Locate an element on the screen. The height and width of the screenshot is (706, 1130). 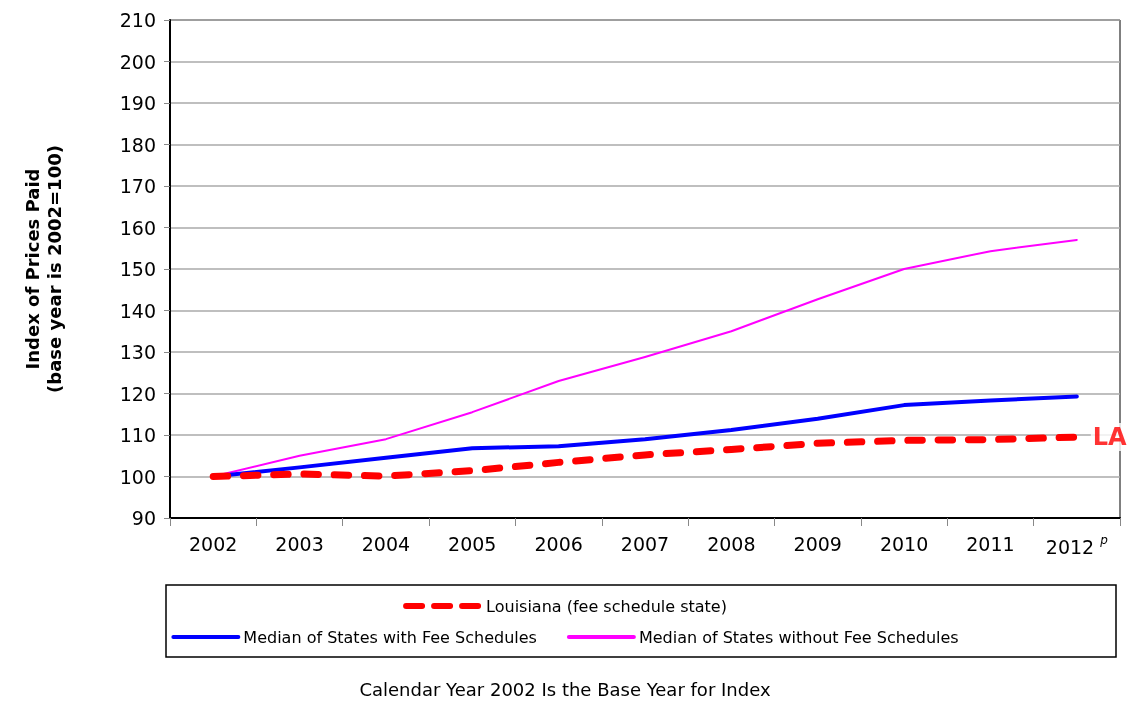
legend-label: Median of States with Fee Schedules is located at coordinates (390, 637).